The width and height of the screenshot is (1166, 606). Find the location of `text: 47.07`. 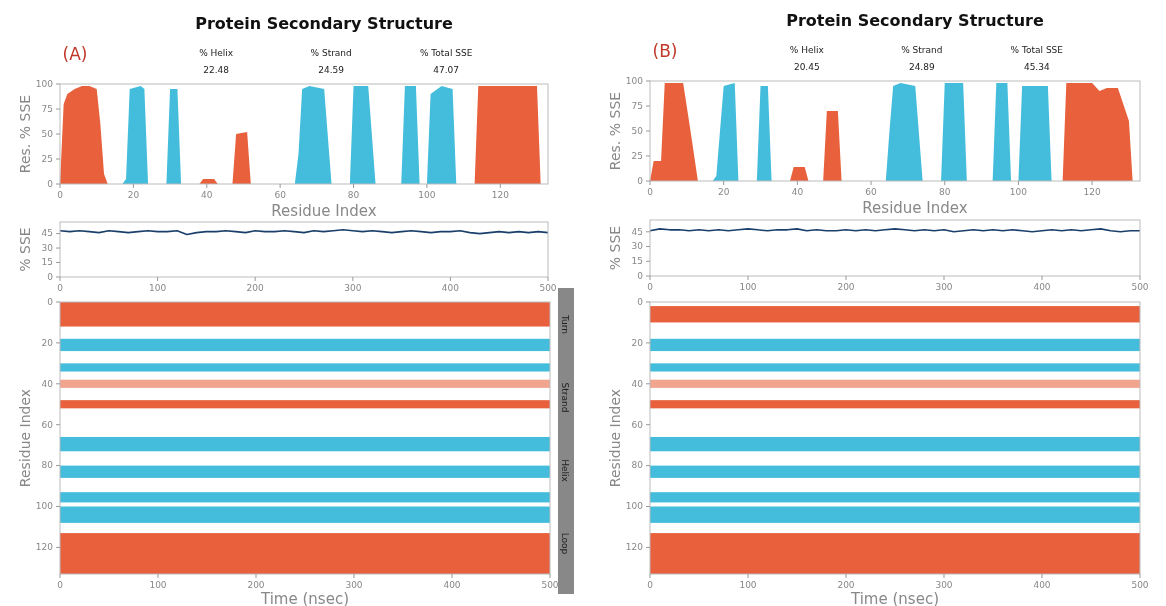

text: 47.07 is located at coordinates (446, 70).